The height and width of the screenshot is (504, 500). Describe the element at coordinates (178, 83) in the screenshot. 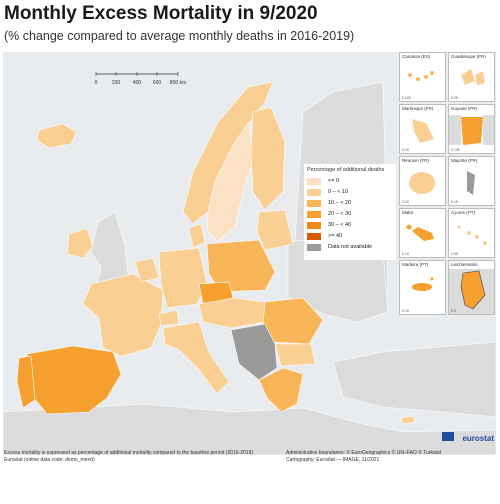

I see `scale-label: 800 km` at that location.